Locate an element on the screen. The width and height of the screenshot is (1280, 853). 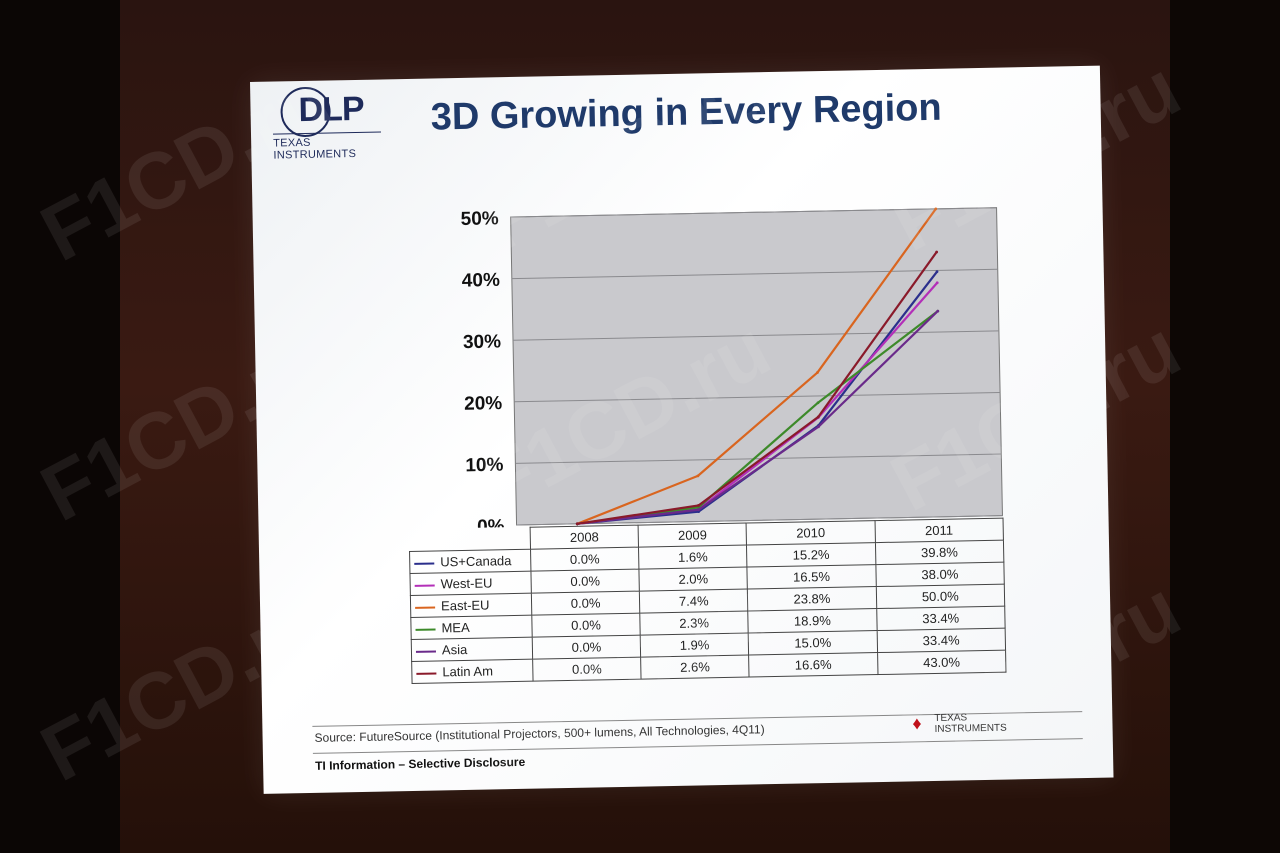
data-label: 1.6% is located at coordinates (693, 557).